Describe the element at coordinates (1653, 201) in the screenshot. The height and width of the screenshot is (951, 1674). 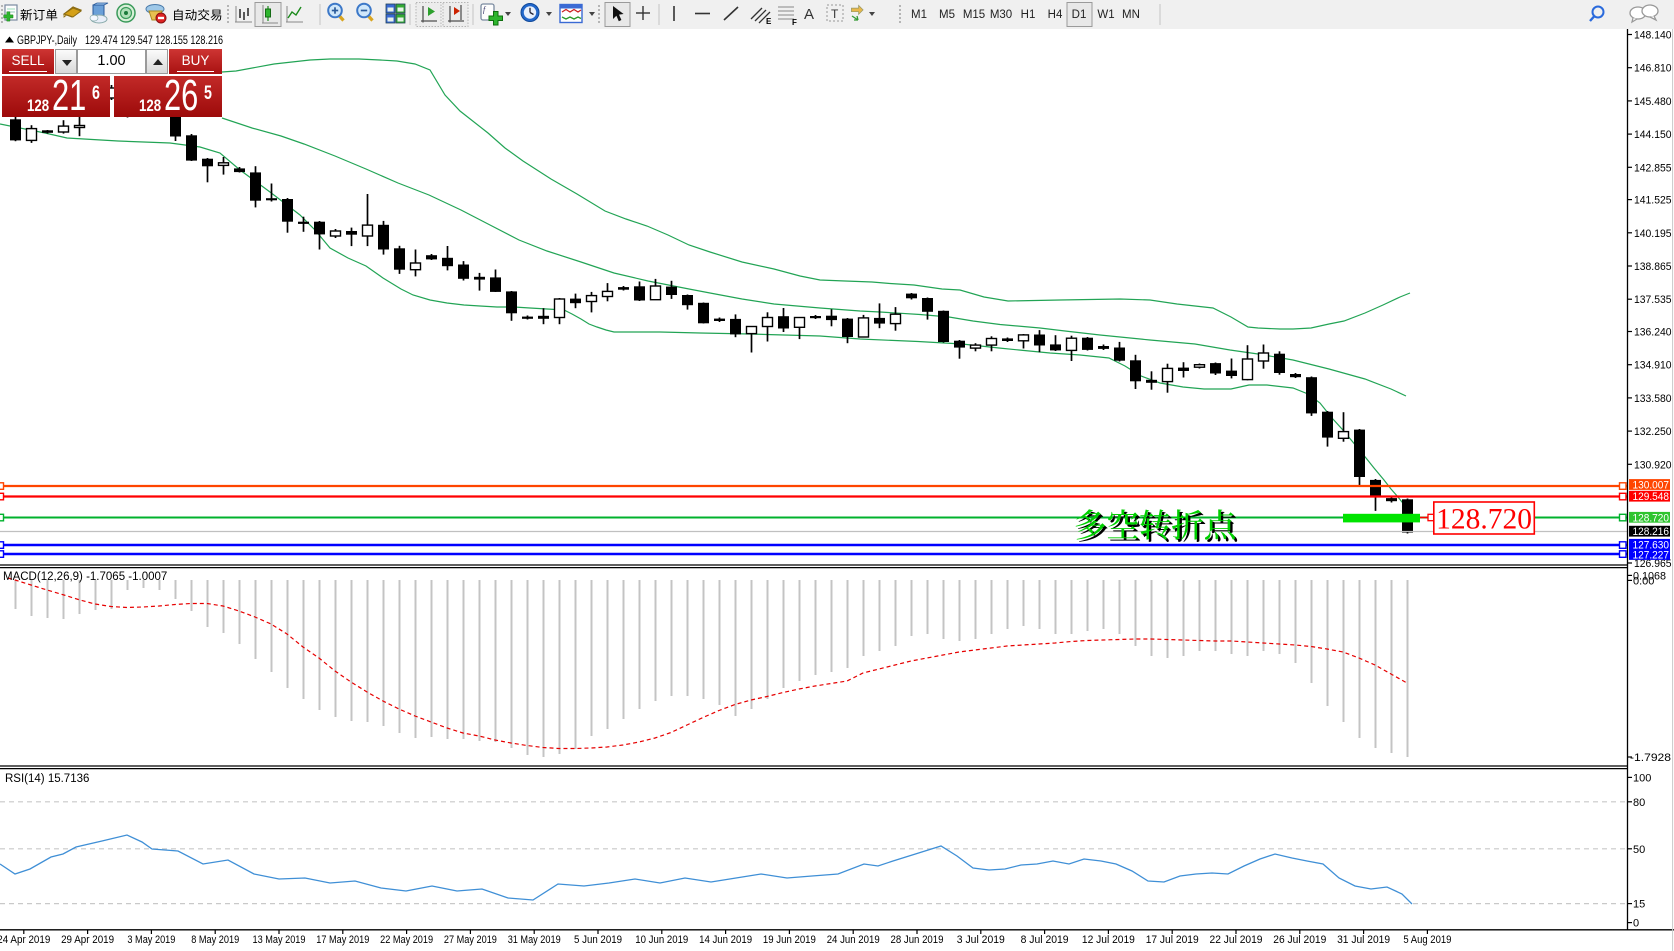
I see `svg-text: 141.525` at that location.